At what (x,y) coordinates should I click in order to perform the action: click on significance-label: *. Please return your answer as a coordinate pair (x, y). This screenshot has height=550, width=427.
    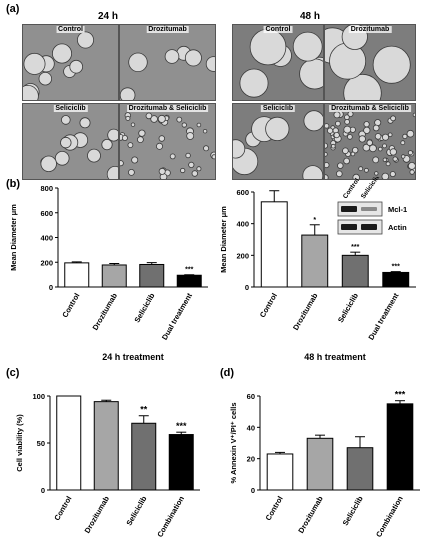
    Looking at the image, I should click on (314, 220).